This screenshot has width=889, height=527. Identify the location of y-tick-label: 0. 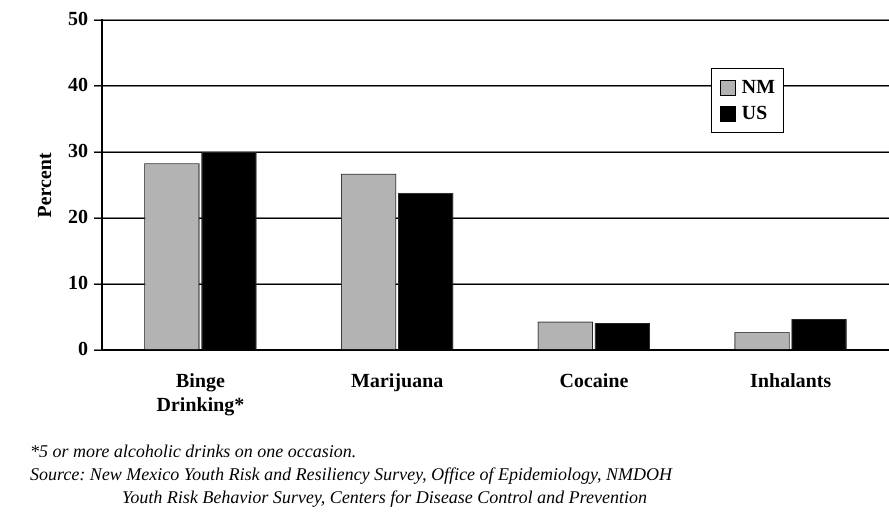
(83, 349).